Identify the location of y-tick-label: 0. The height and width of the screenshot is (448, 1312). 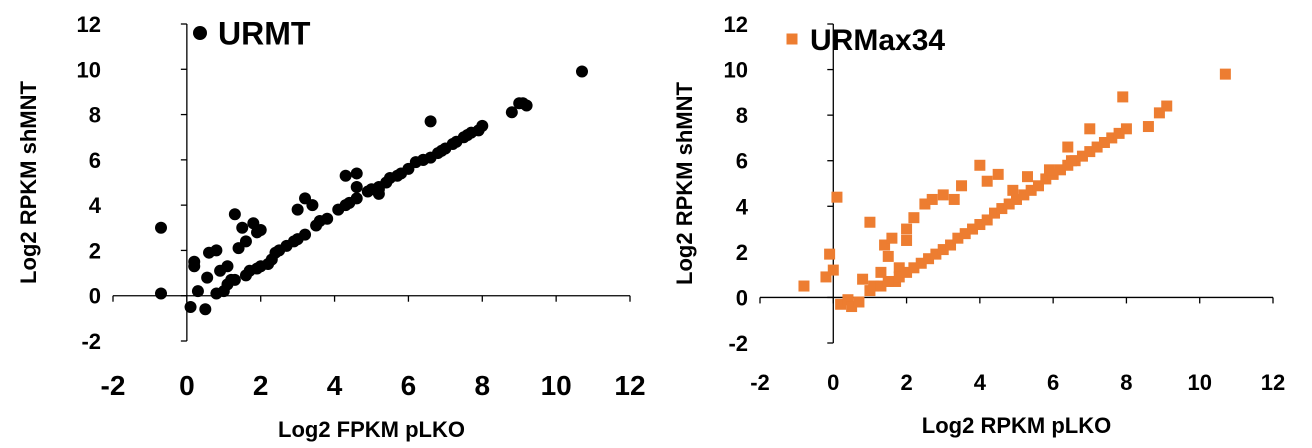
(95, 296).